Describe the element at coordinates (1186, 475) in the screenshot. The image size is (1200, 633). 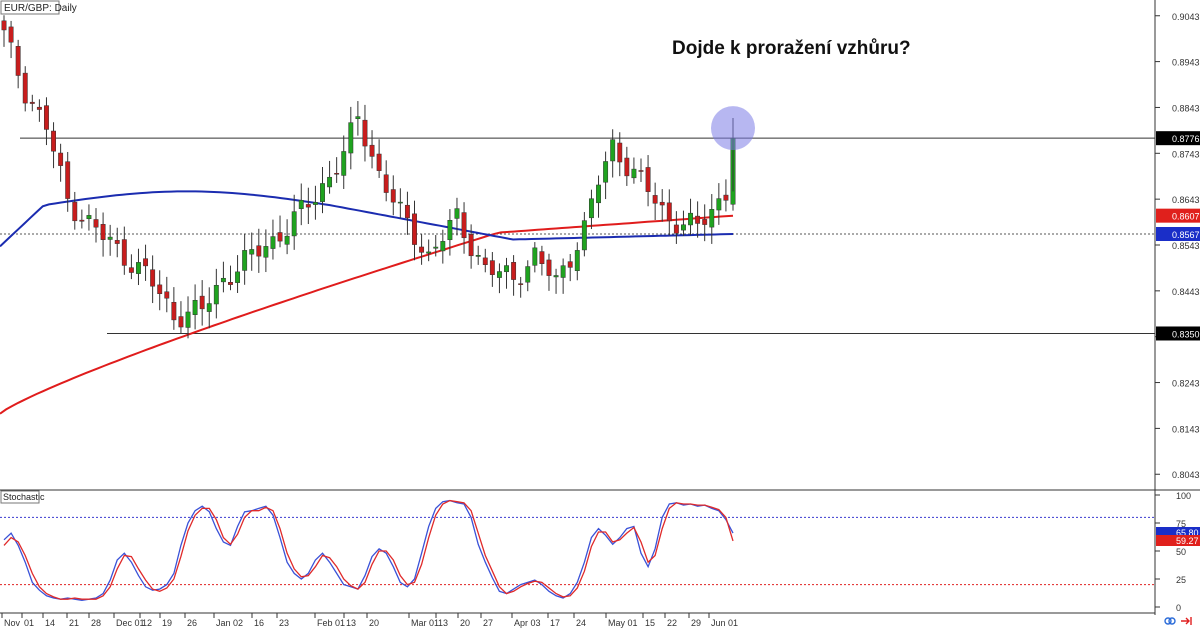
I see `price-tick-label: 0.8043` at that location.